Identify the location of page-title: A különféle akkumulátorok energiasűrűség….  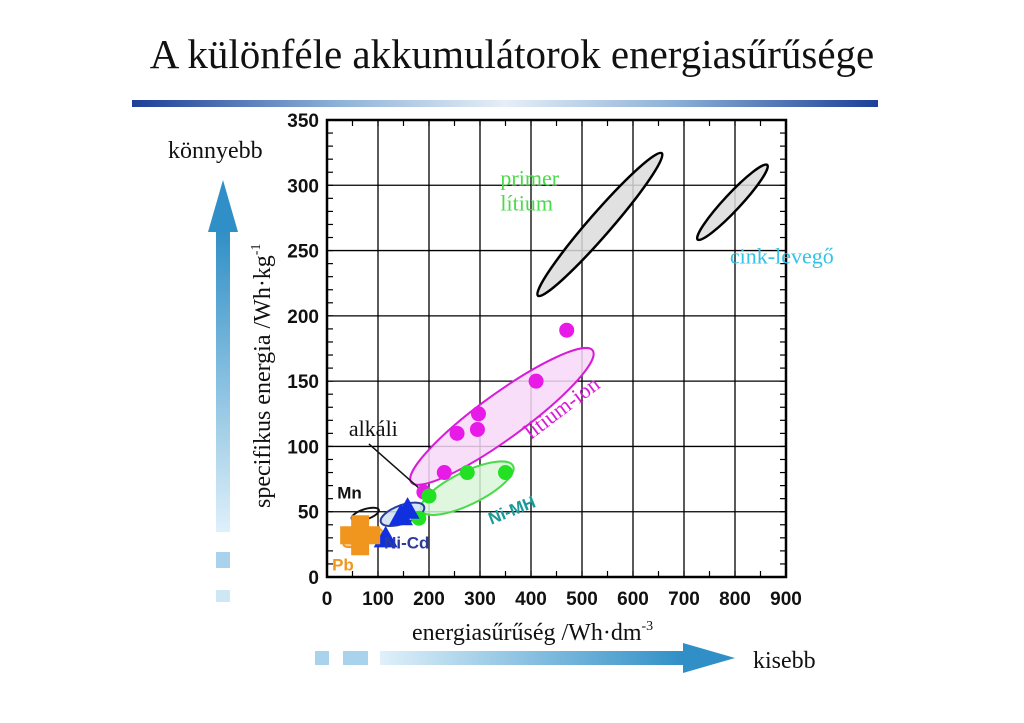
(512, 54).